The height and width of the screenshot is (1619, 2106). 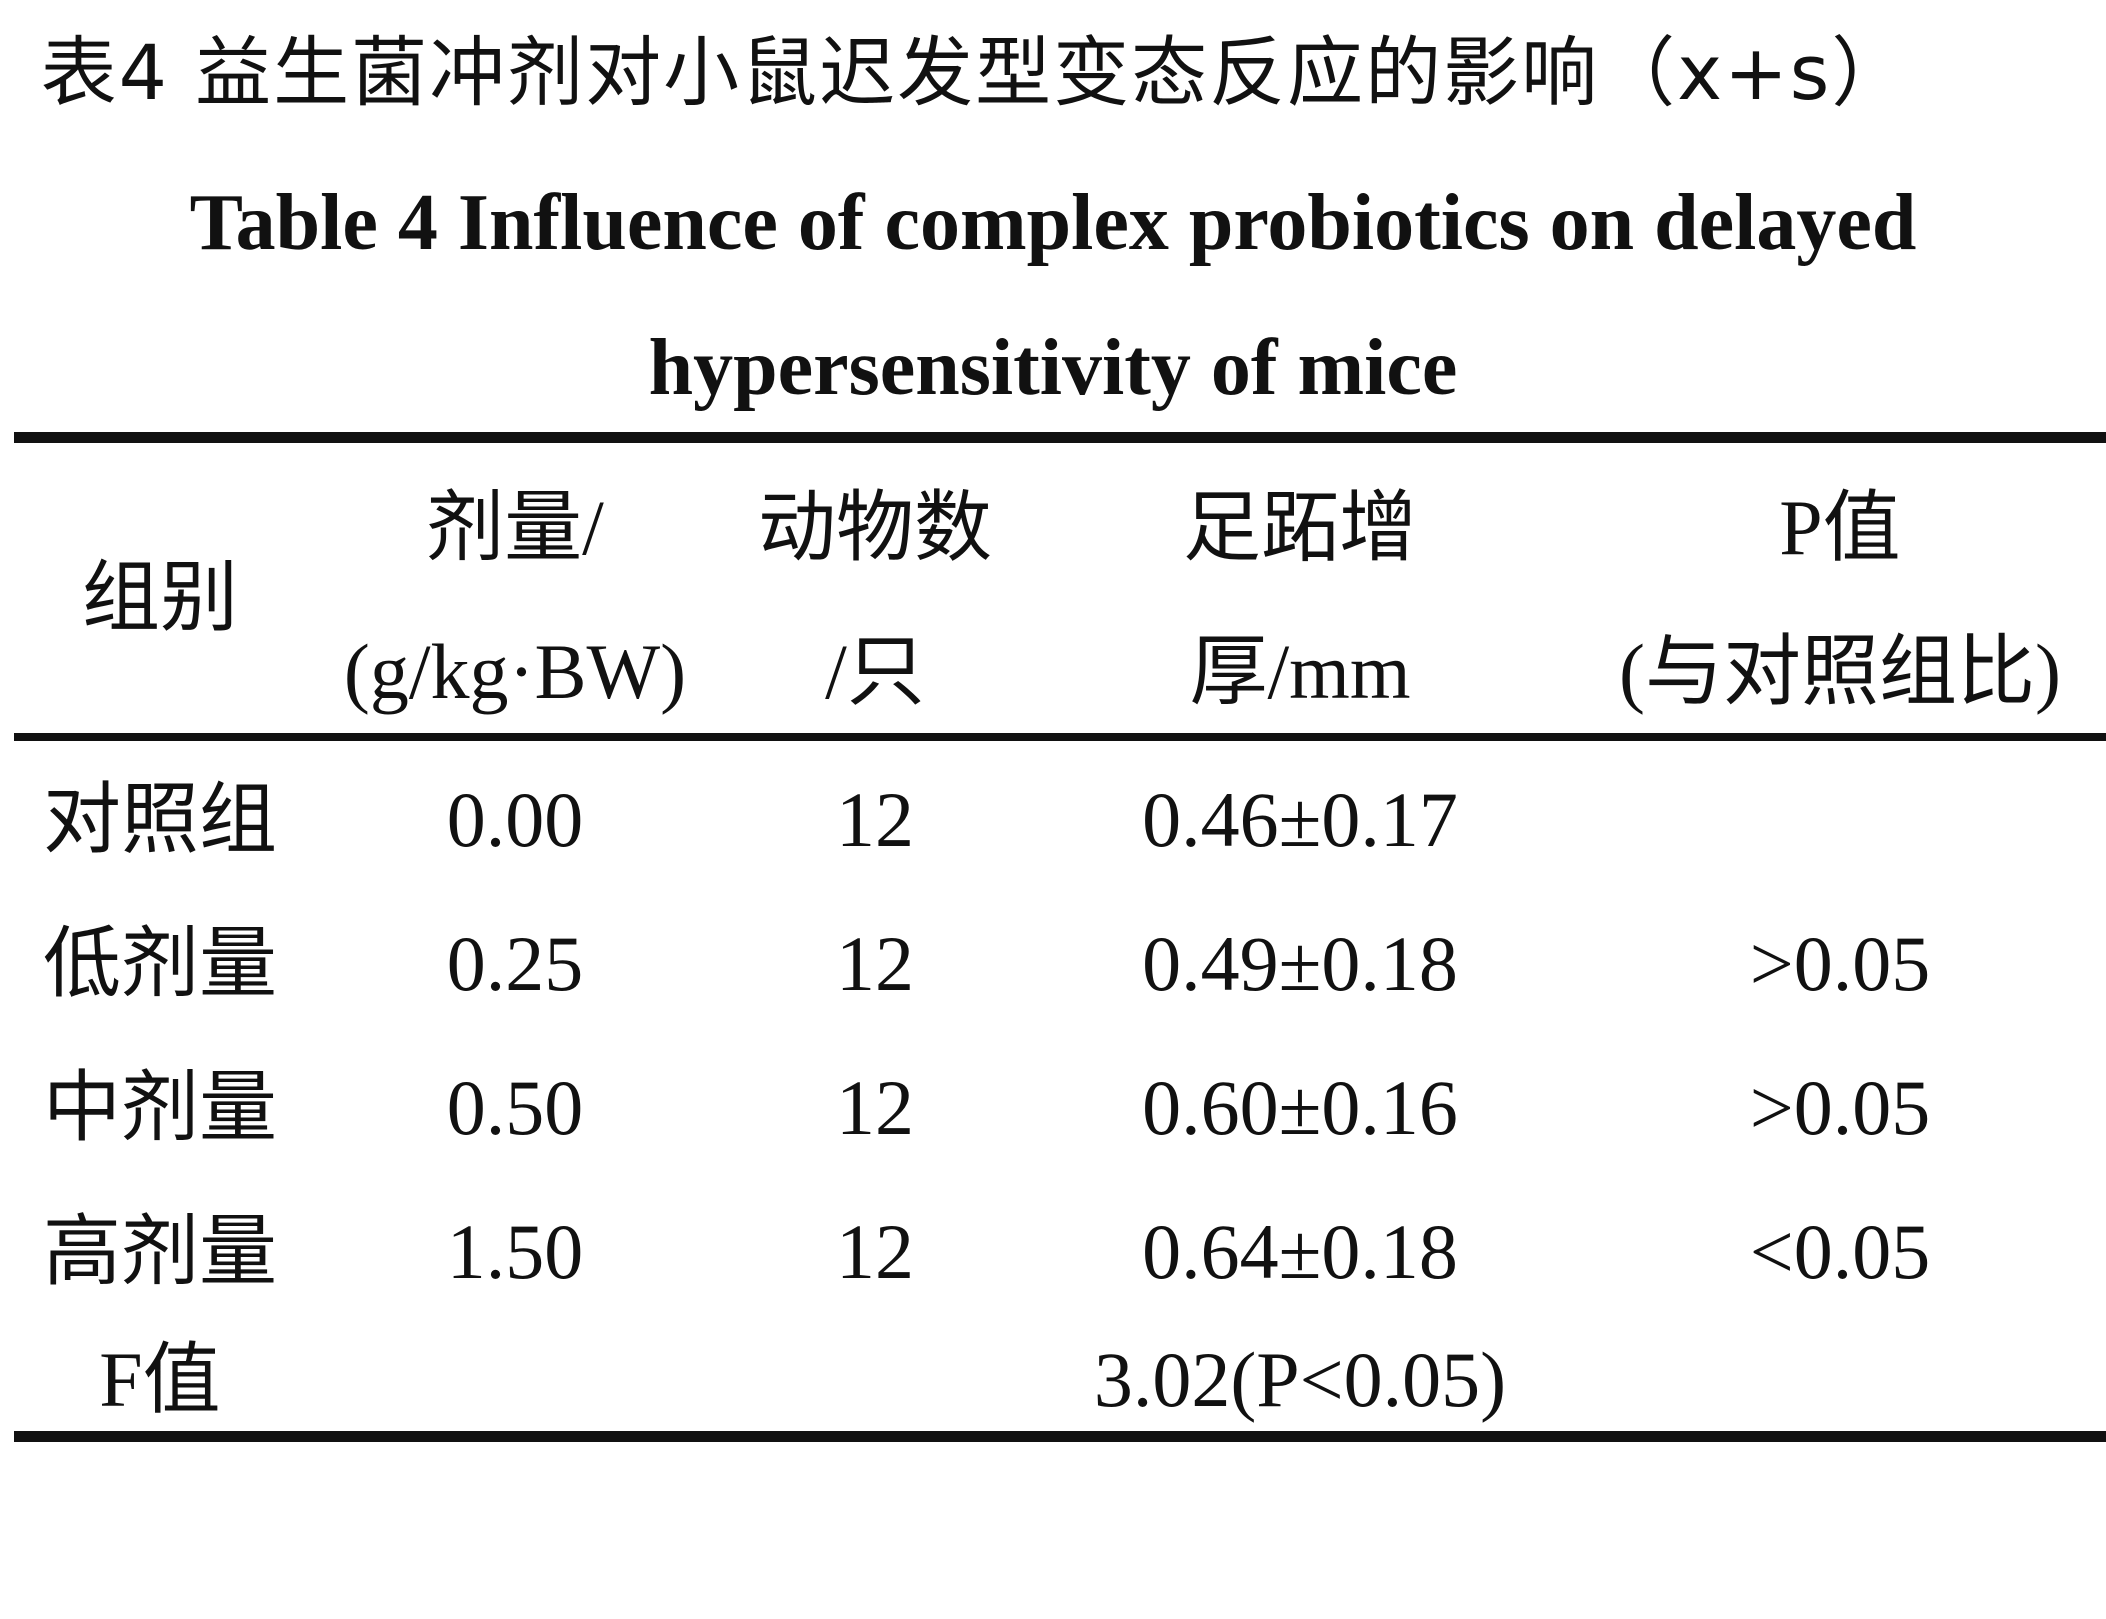 What do you see at coordinates (975, 72) in the screenshot?
I see `table-title-chinese: 表4 益生菌冲剂对小鼠迟发型变态反应的影响（x+s）` at bounding box center [975, 72].